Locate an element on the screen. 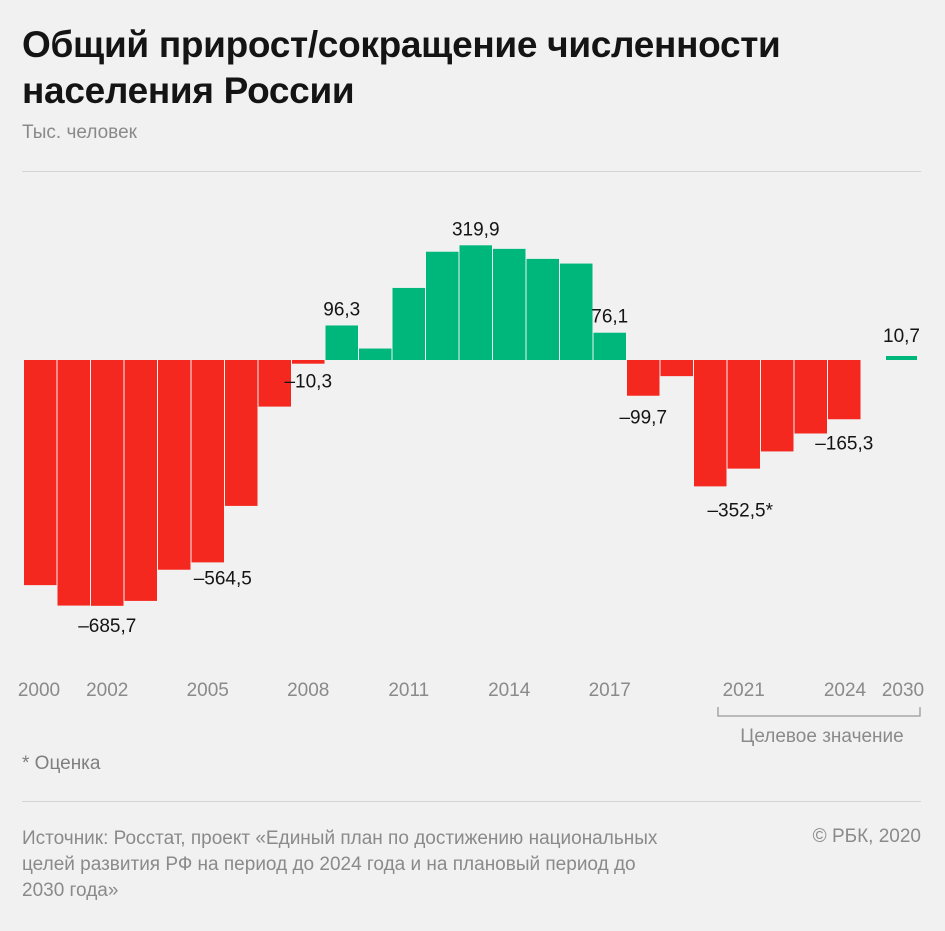 The image size is (945, 931). bar-2016 is located at coordinates (576, 311).